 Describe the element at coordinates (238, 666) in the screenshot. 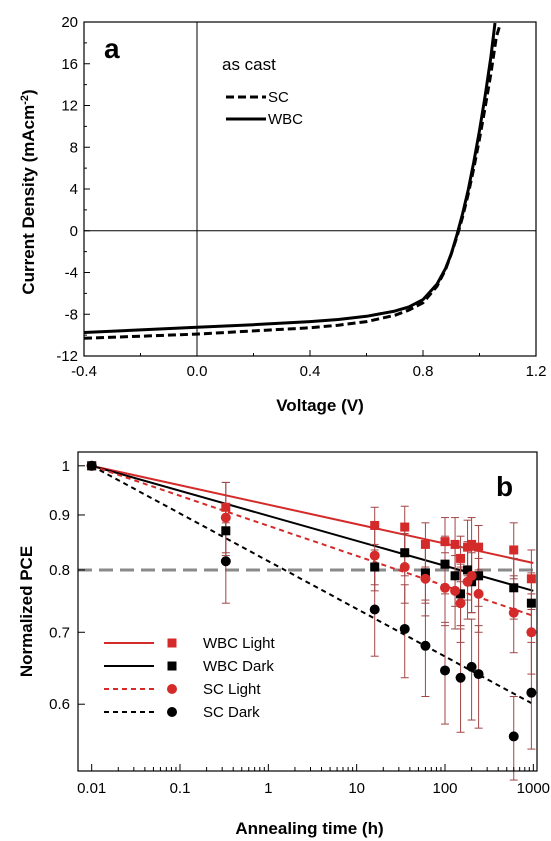

I see `panel-b-legend-label-wbc-dark: WBC Dark` at that location.